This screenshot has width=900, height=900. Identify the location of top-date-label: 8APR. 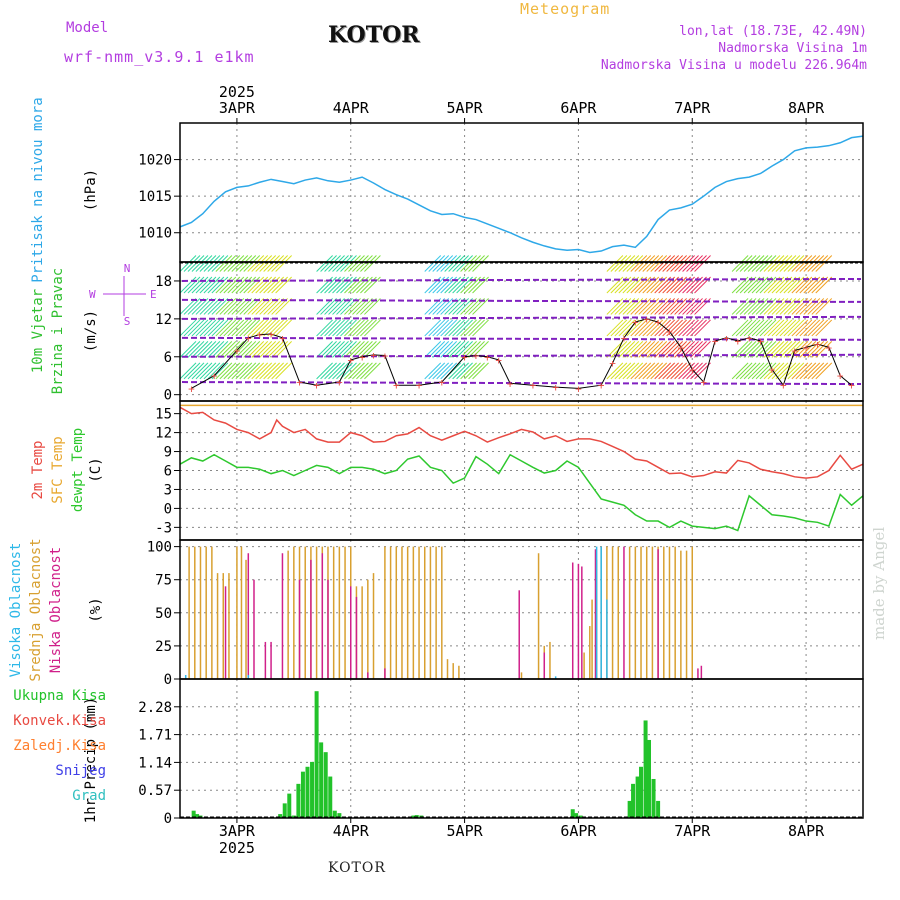
(806, 108).